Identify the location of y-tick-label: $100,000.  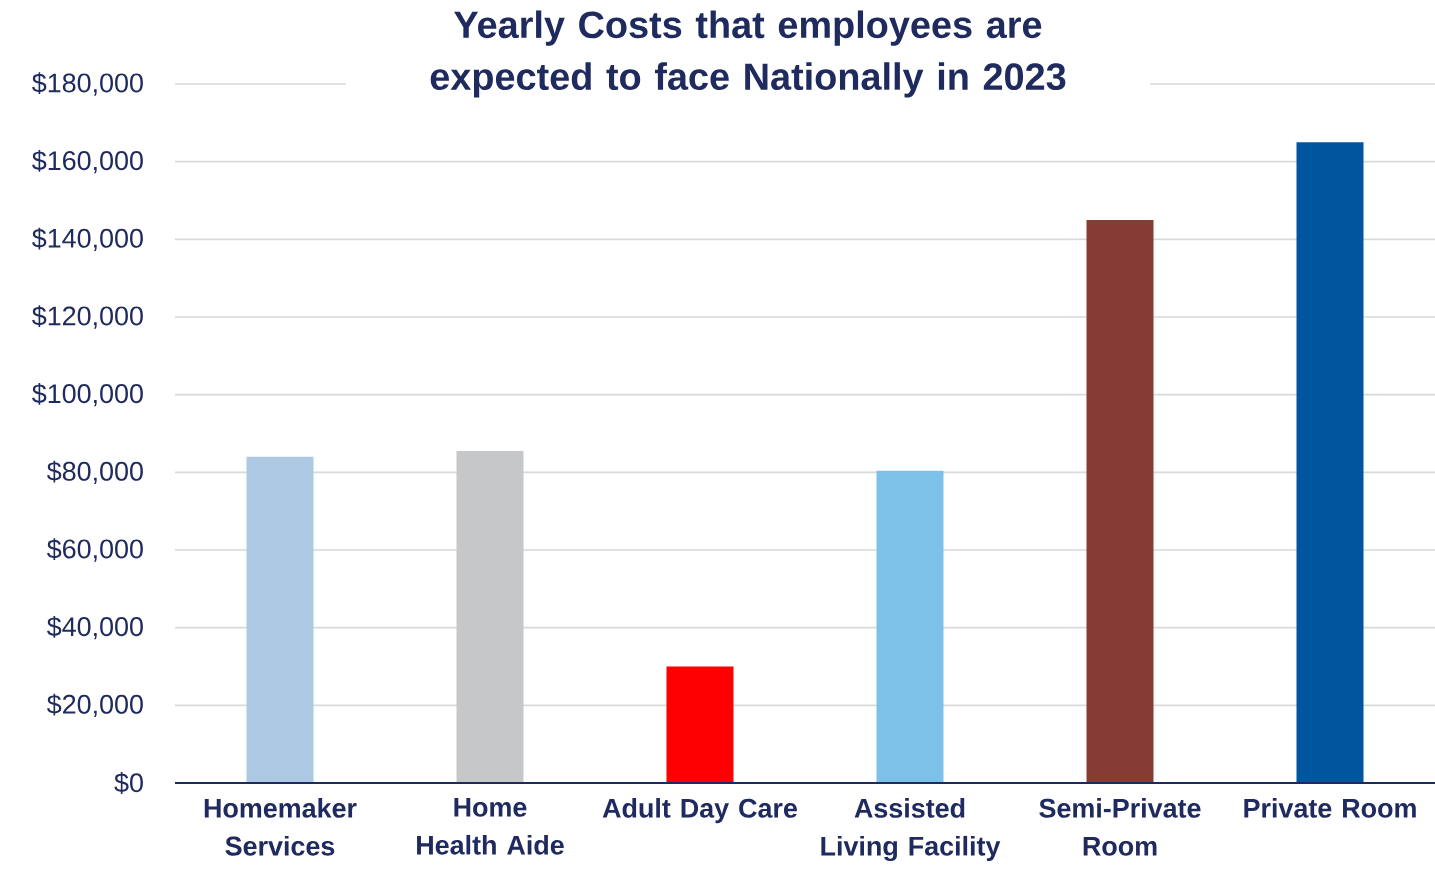
(87, 394).